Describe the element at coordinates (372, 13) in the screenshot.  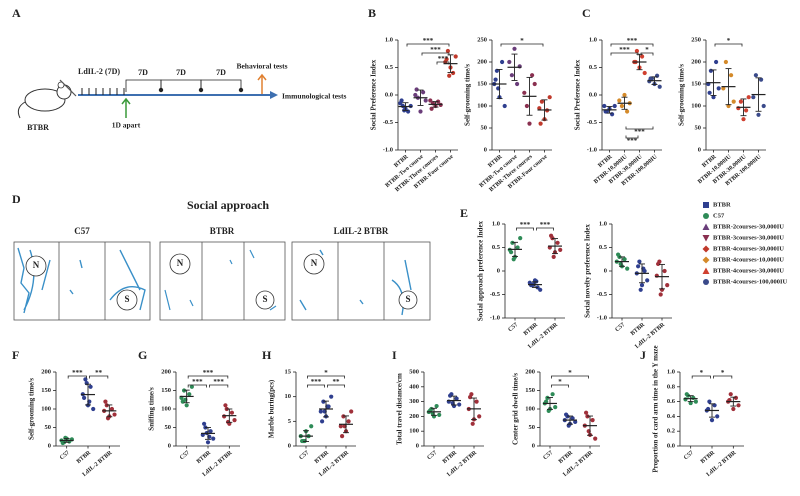
I see `panel-letter: B` at that location.